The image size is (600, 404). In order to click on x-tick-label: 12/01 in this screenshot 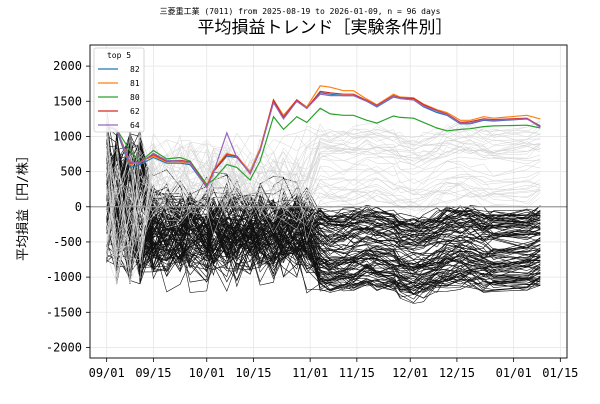, I will do `click(410, 373)`.